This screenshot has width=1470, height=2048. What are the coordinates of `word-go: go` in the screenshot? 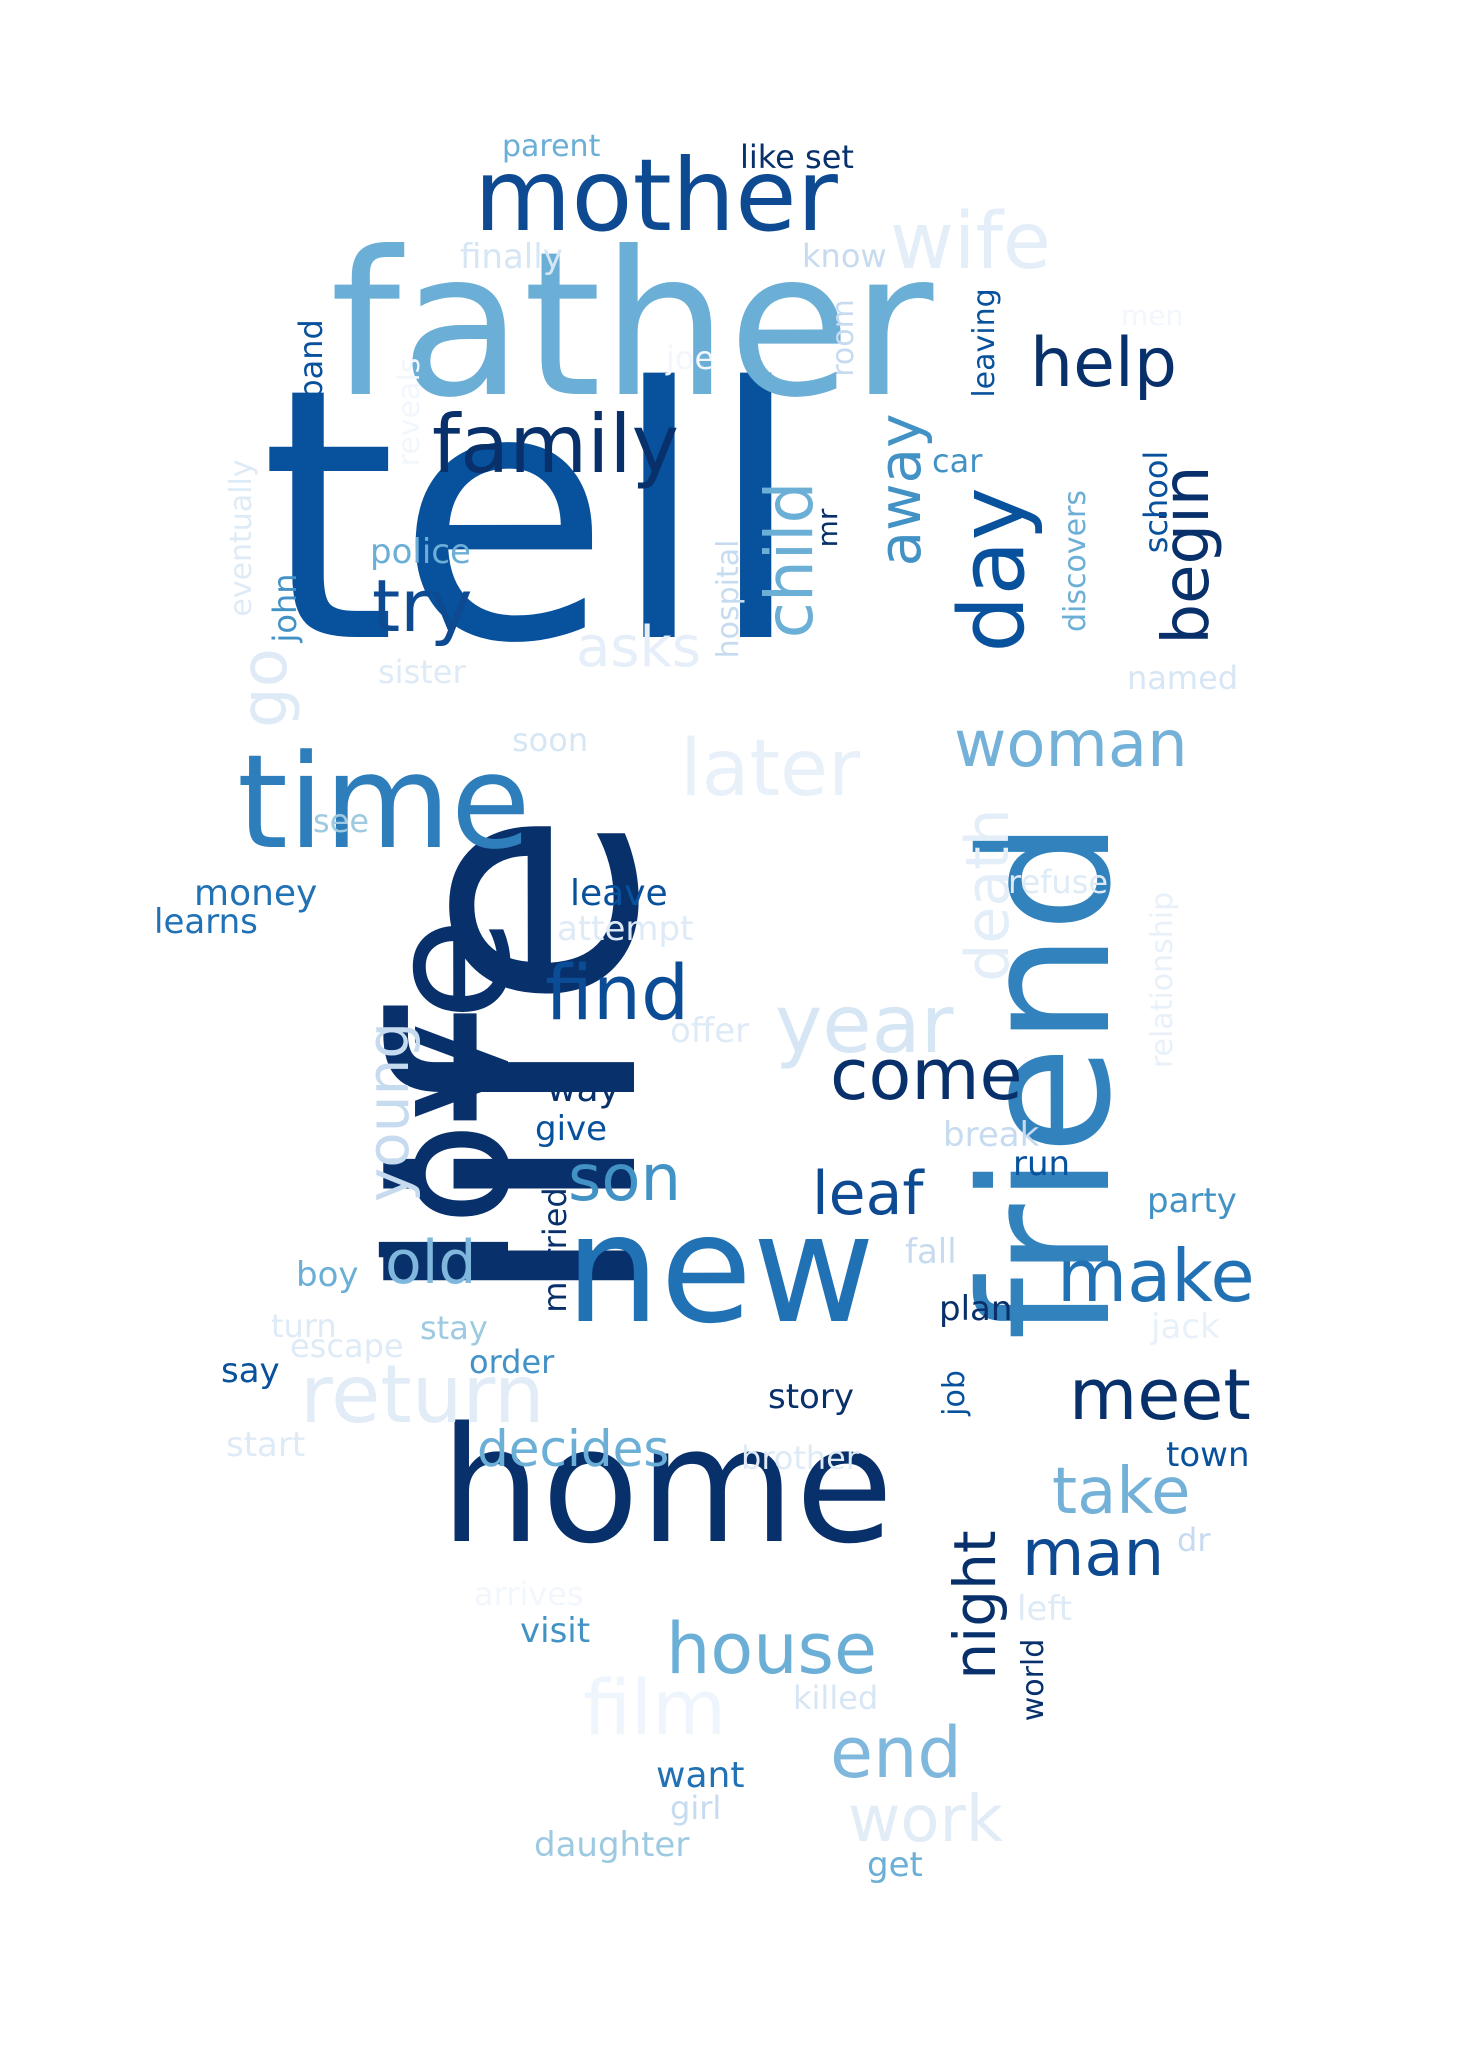 It's located at (265, 688).